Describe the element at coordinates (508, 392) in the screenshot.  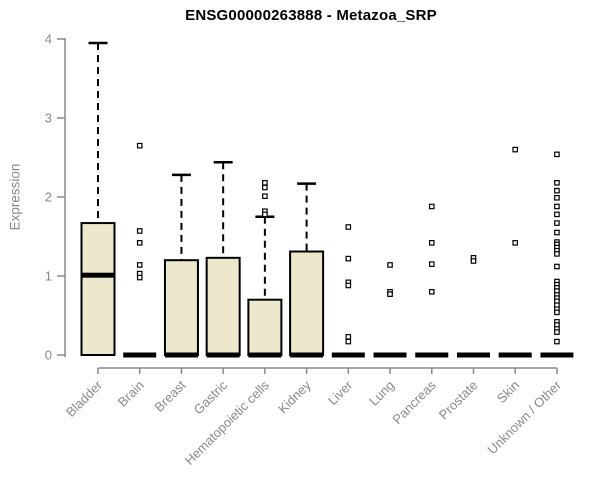
I see `x-axis-tick-label: Skin` at that location.